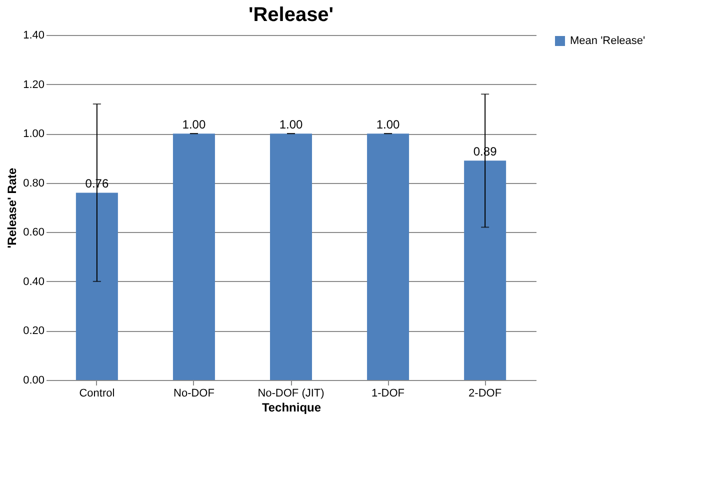 This screenshot has height=485, width=709. What do you see at coordinates (33, 134) in the screenshot?
I see `y-tick-label: 1.00` at bounding box center [33, 134].